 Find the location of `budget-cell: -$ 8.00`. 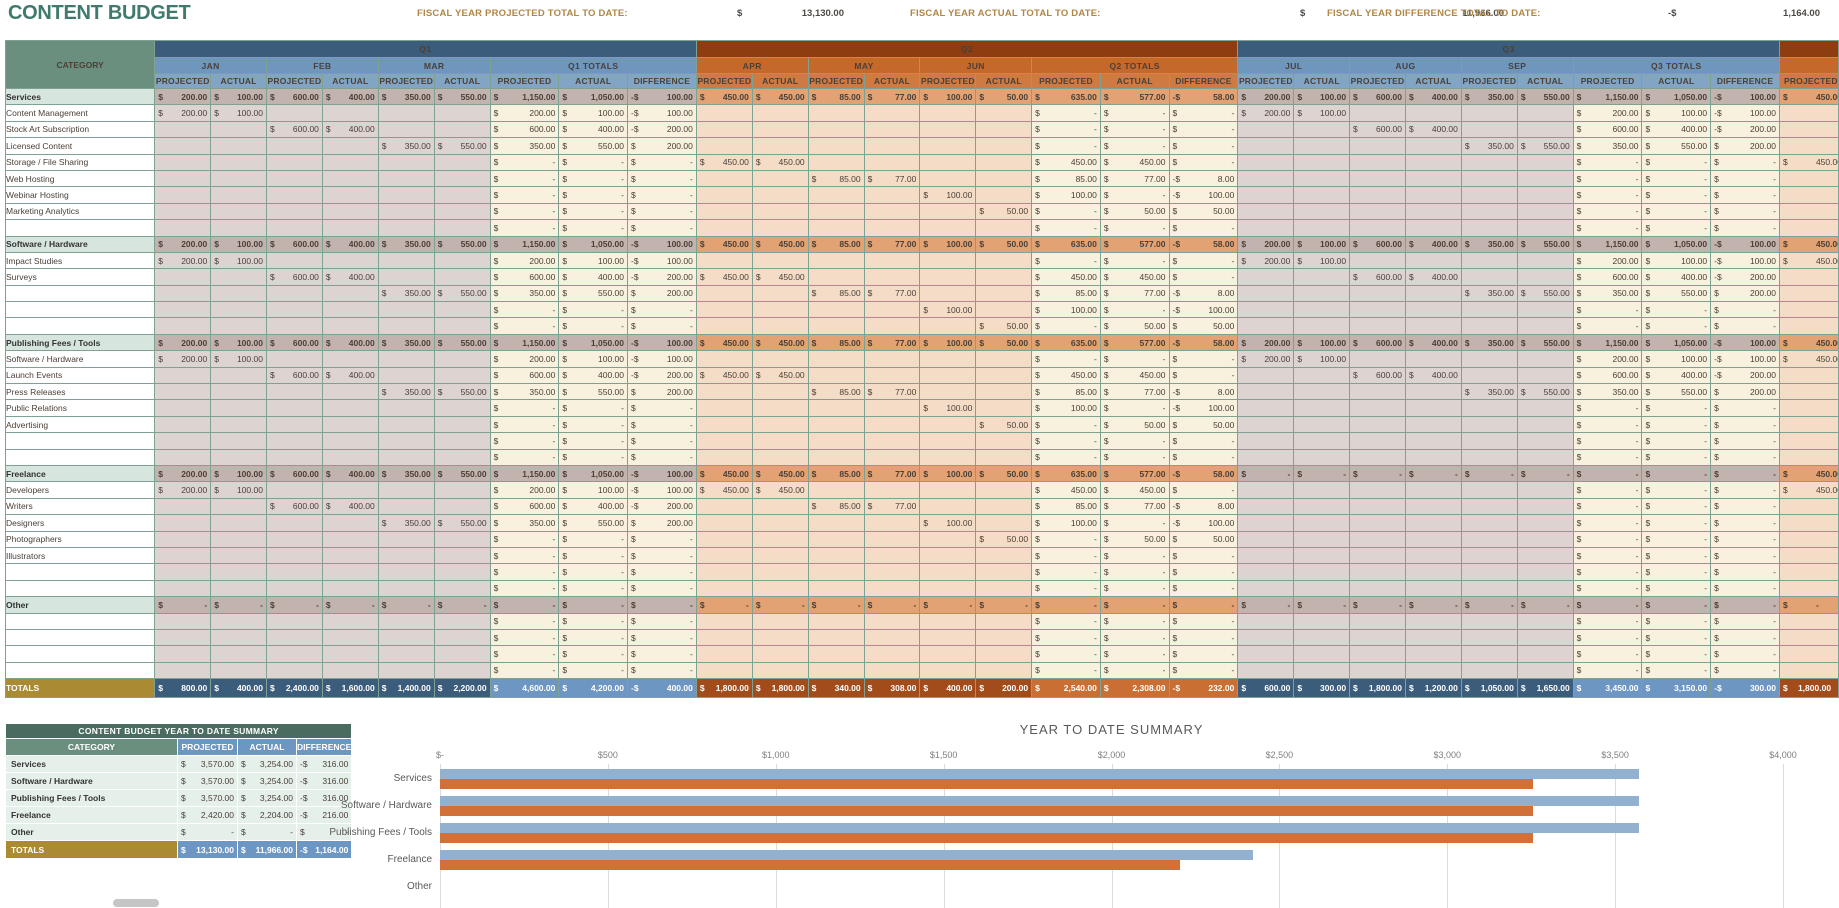

budget-cell: -$ 8.00 is located at coordinates (1203, 392).